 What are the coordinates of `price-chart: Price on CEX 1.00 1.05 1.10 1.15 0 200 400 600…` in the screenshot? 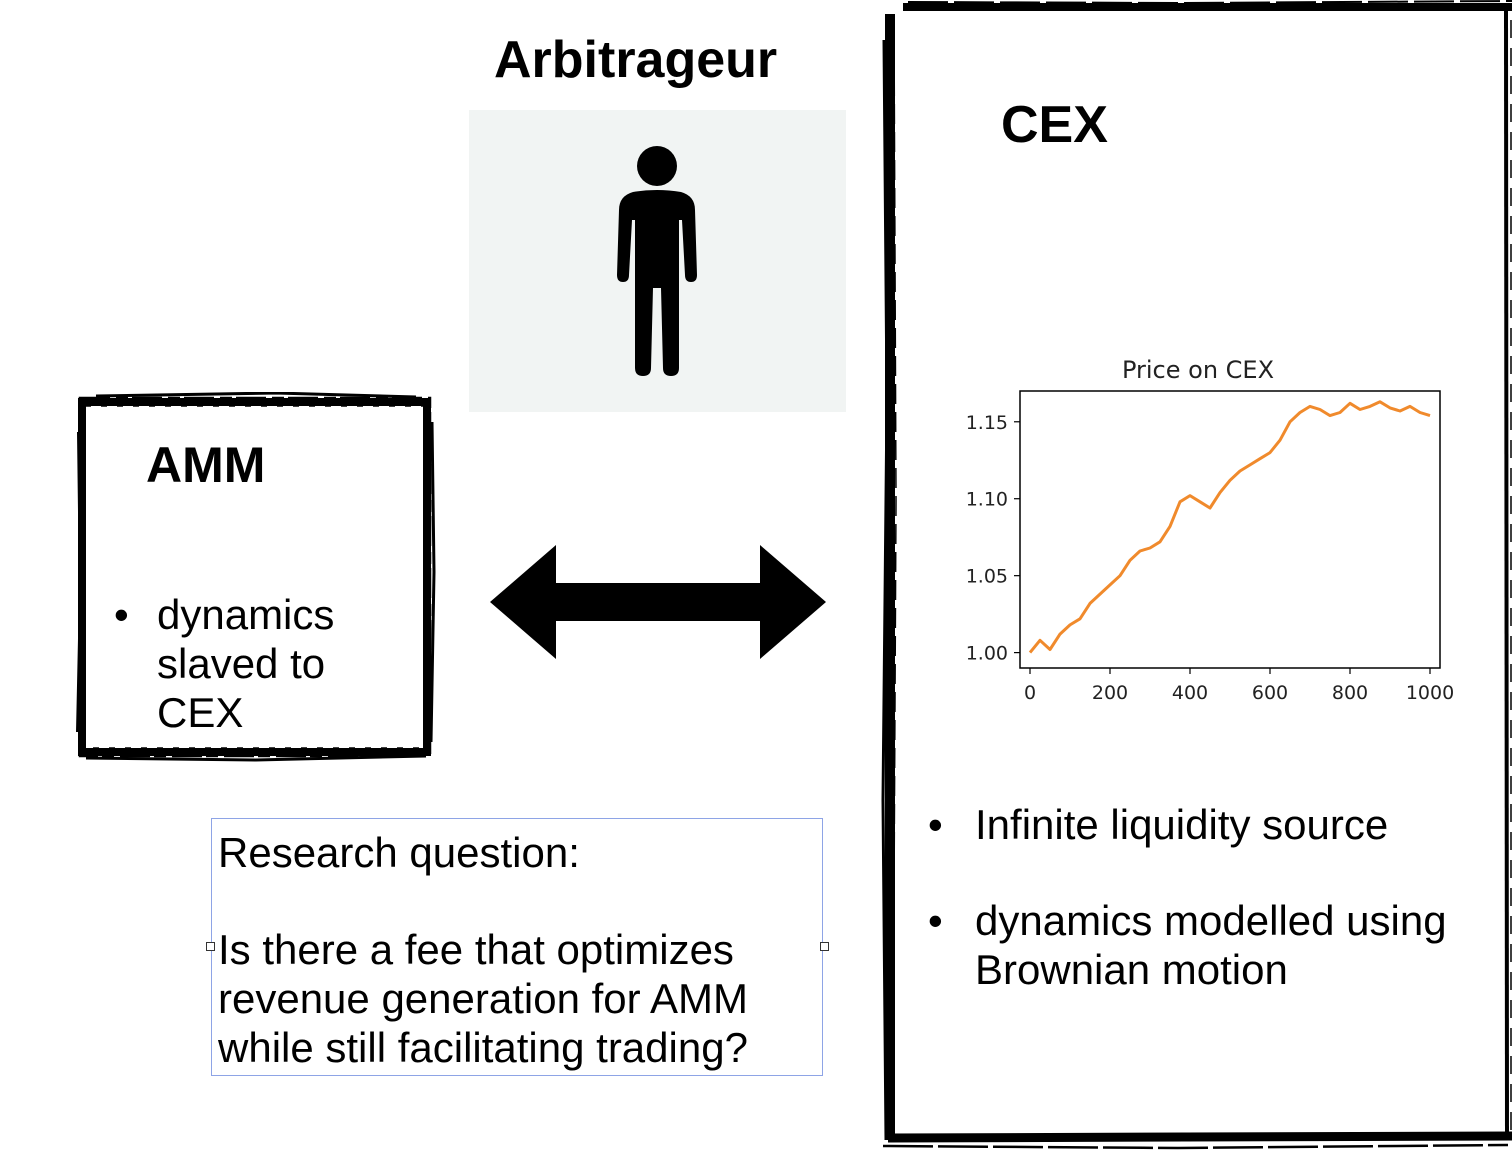 It's located at (1210, 530).